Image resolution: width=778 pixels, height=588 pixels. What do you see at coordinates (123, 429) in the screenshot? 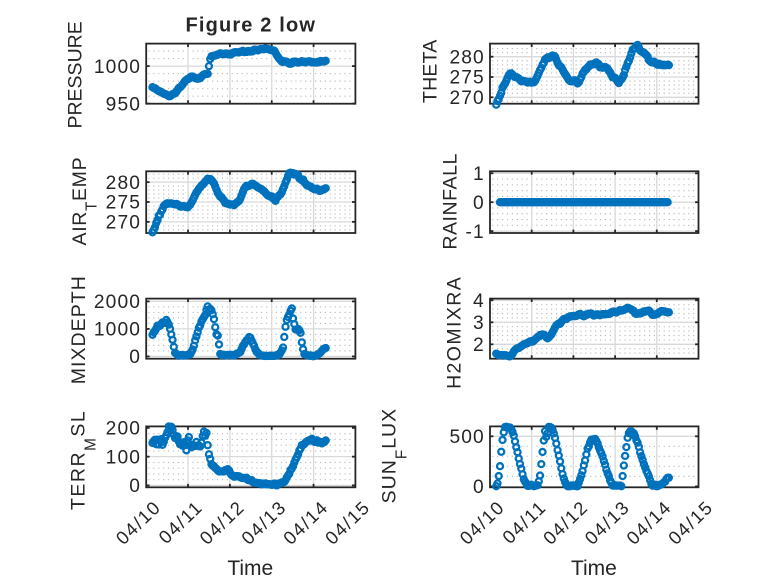
I see `svg-text: 200` at bounding box center [123, 429].